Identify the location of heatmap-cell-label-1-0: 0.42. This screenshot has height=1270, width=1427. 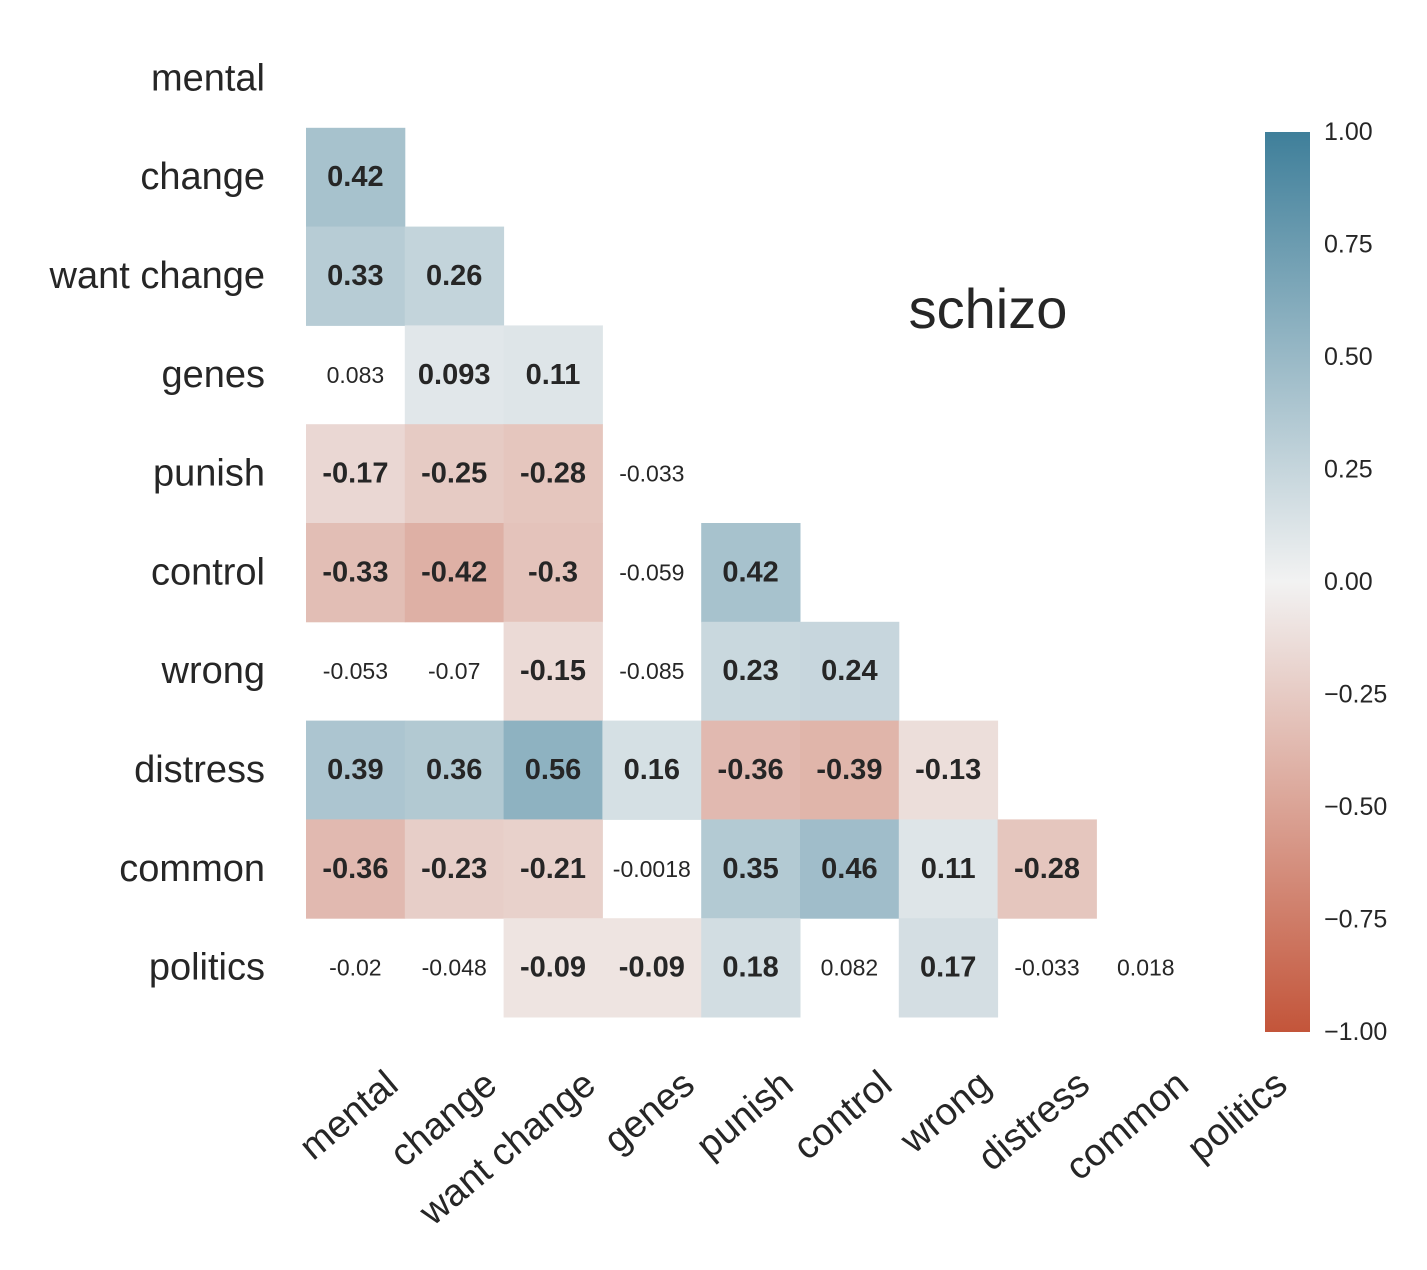
(355, 177).